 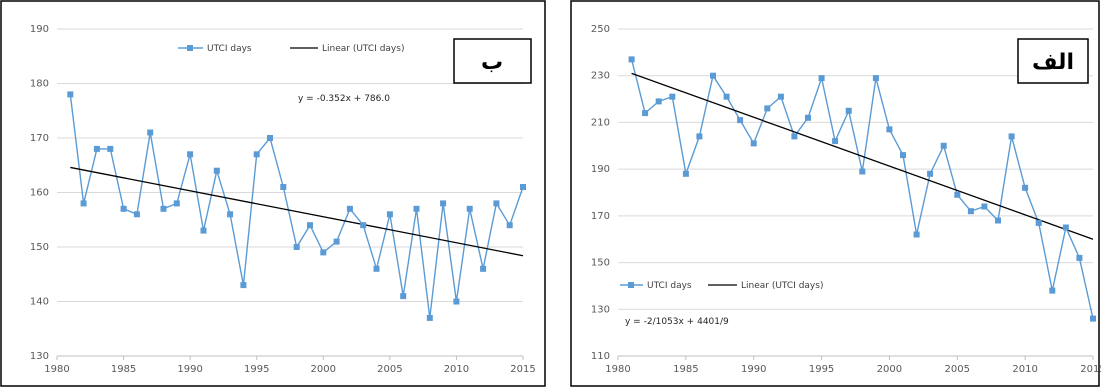 I want to click on legend-series-label-alef: UTCI days, so click(x=669, y=286).